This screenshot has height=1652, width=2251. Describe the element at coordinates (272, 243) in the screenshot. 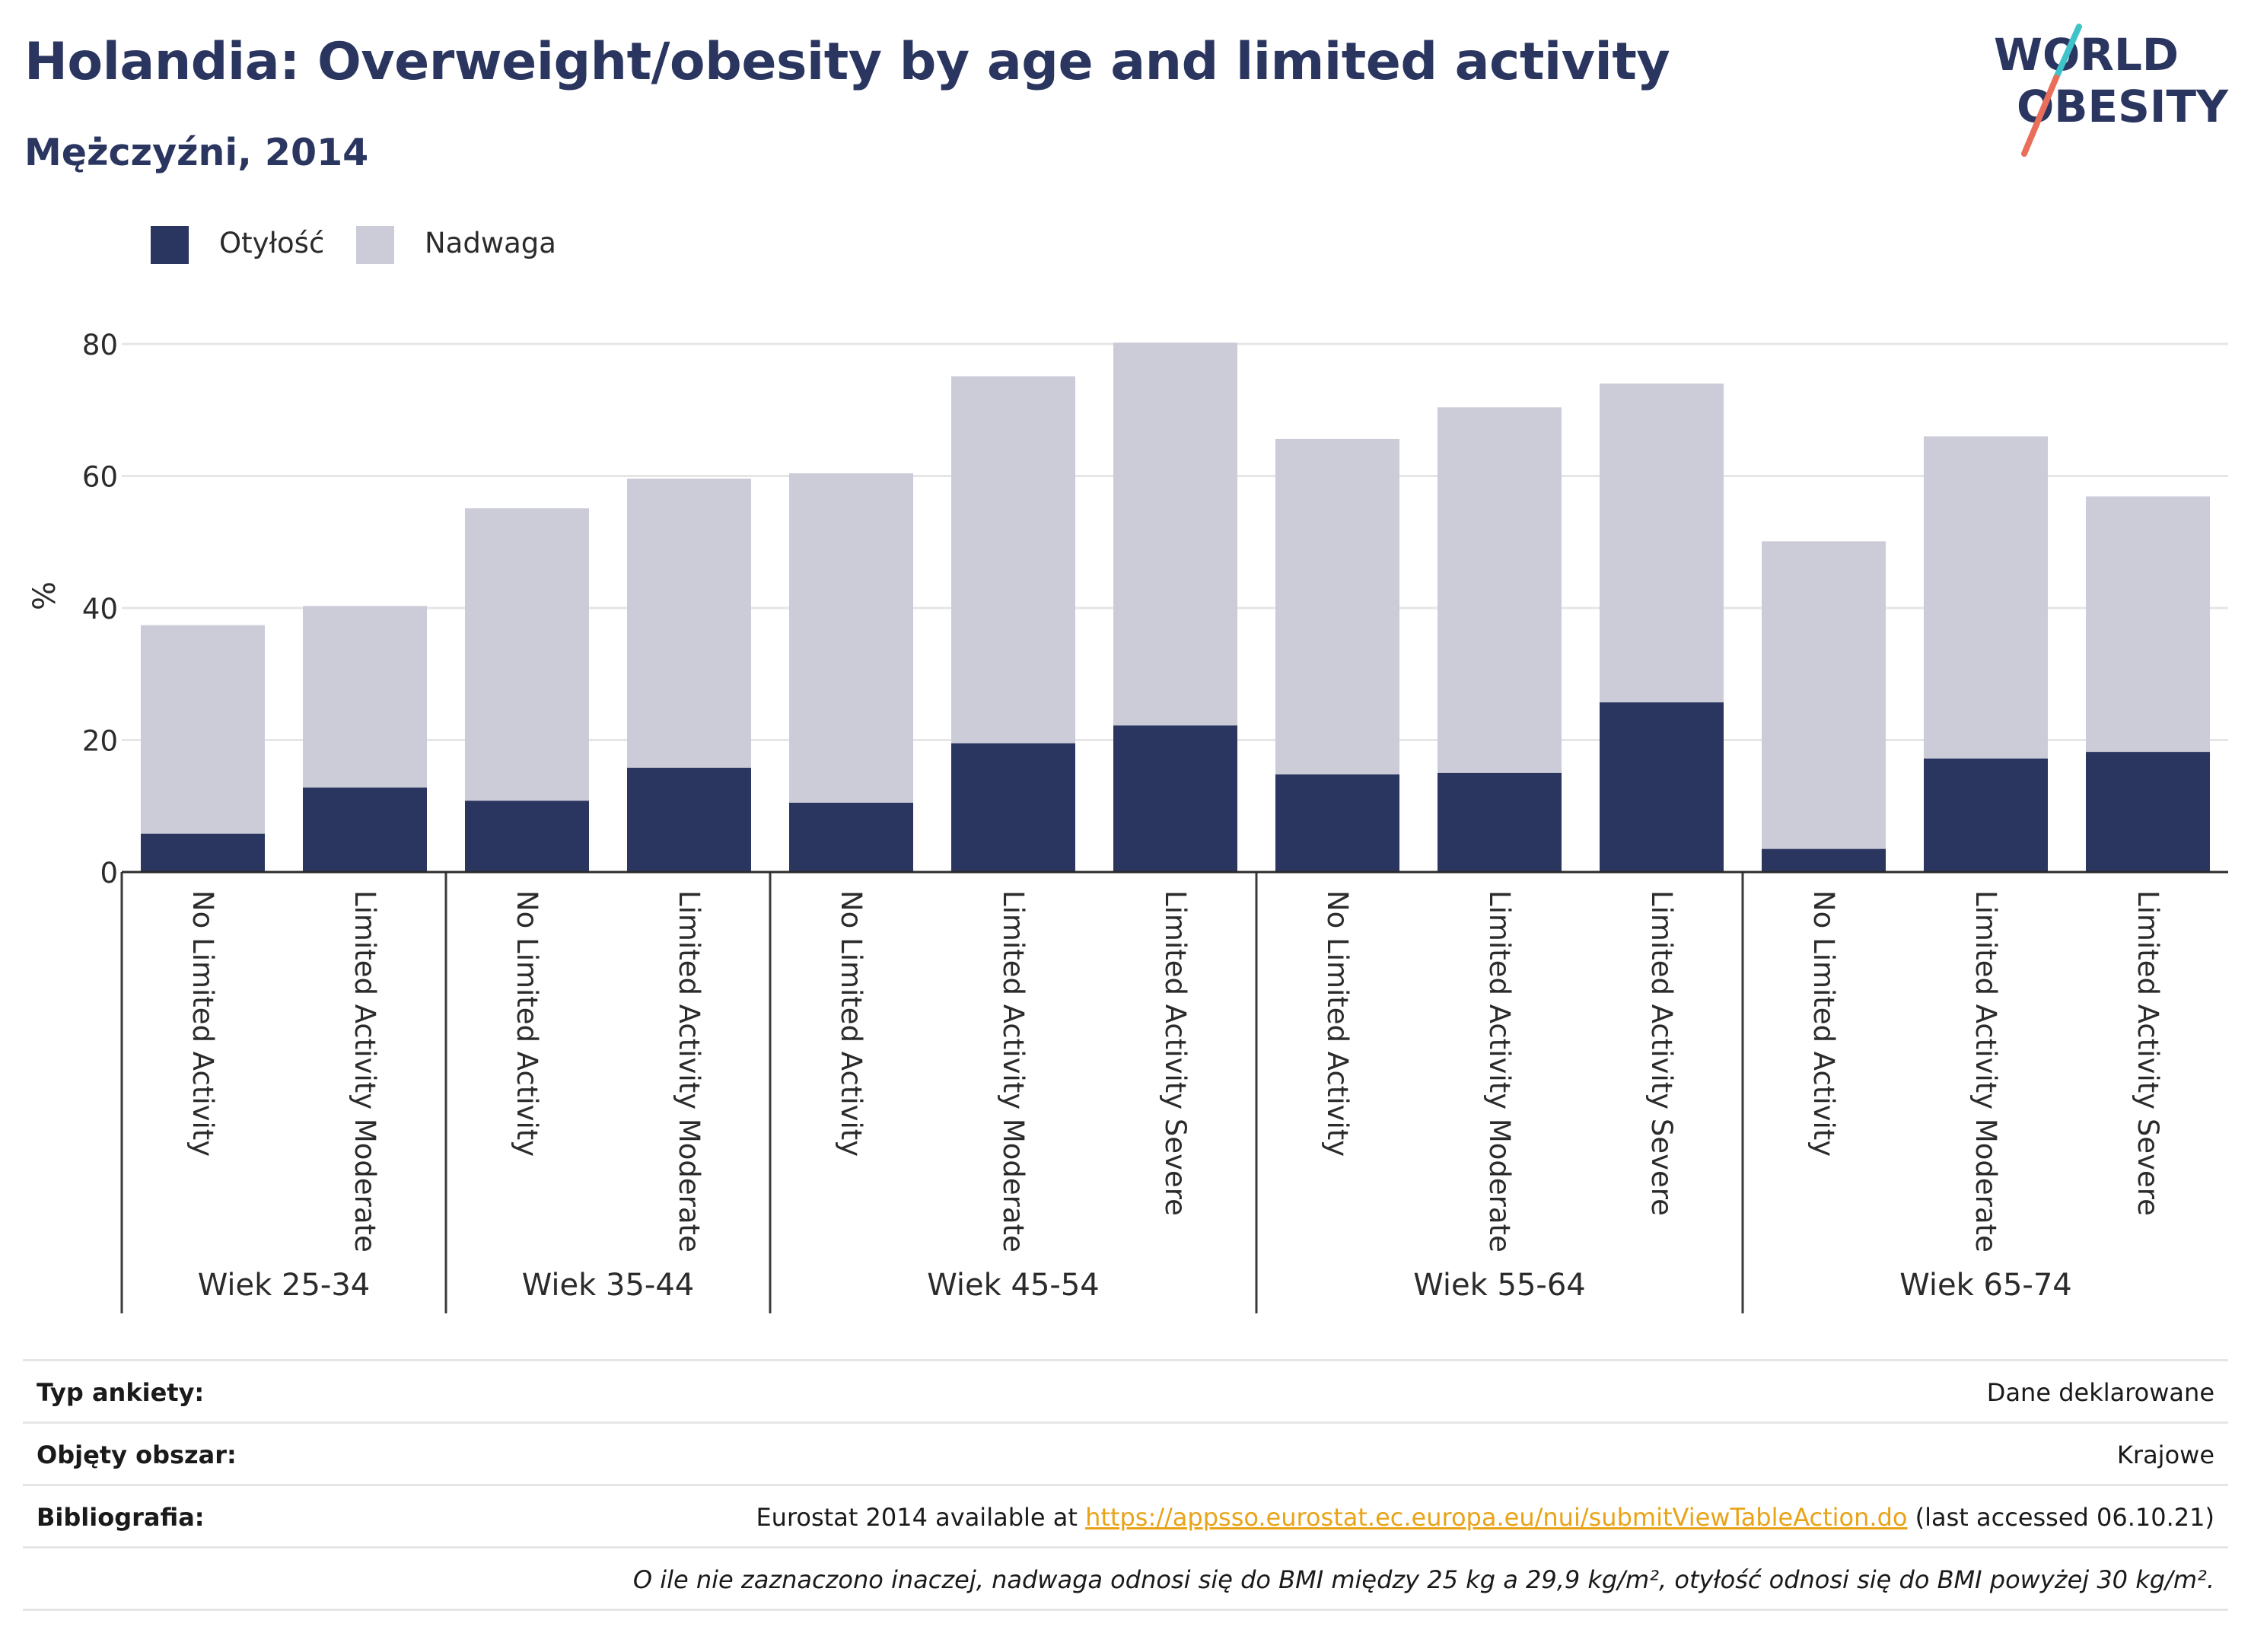

I see `legend-label-obesity: Otyłość` at that location.